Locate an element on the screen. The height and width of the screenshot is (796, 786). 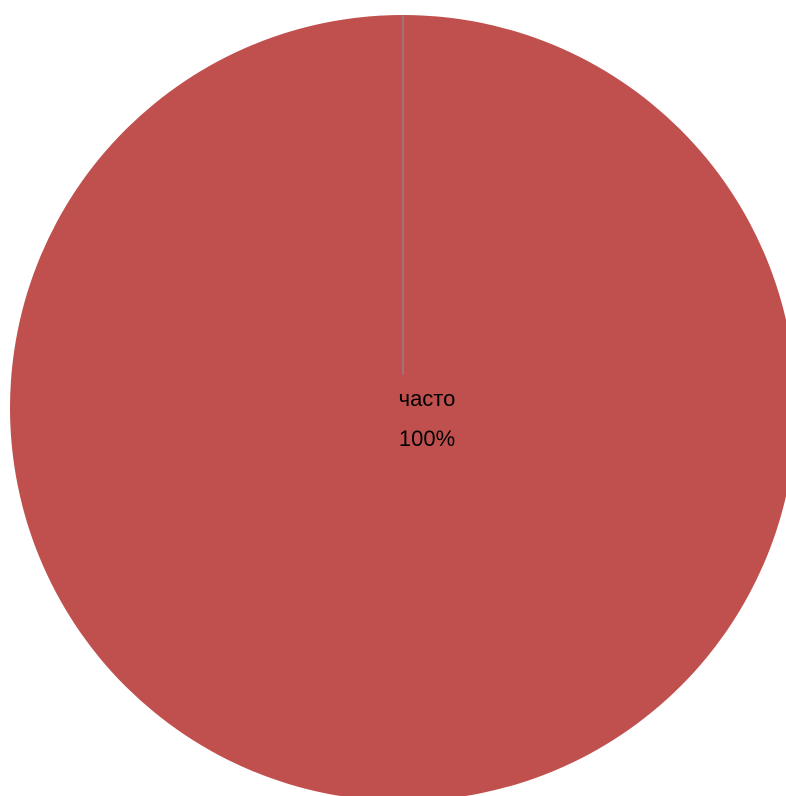
value-label: 100% is located at coordinates (427, 438).